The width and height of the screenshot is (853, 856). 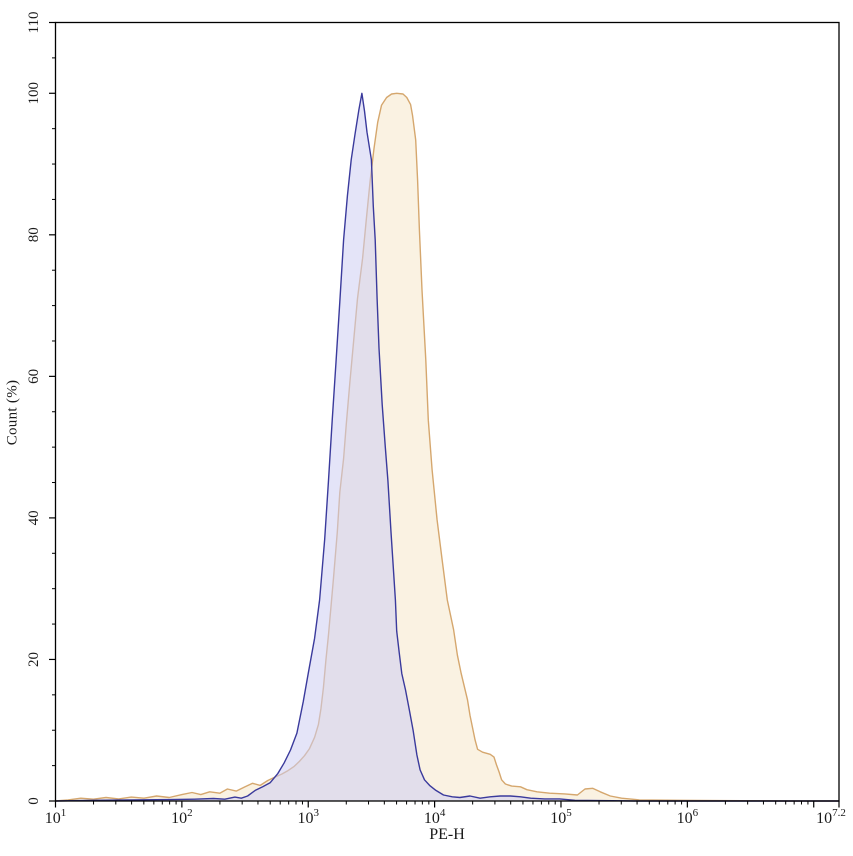 What do you see at coordinates (34, 517) in the screenshot?
I see `y-tick-label: 40` at bounding box center [34, 517].